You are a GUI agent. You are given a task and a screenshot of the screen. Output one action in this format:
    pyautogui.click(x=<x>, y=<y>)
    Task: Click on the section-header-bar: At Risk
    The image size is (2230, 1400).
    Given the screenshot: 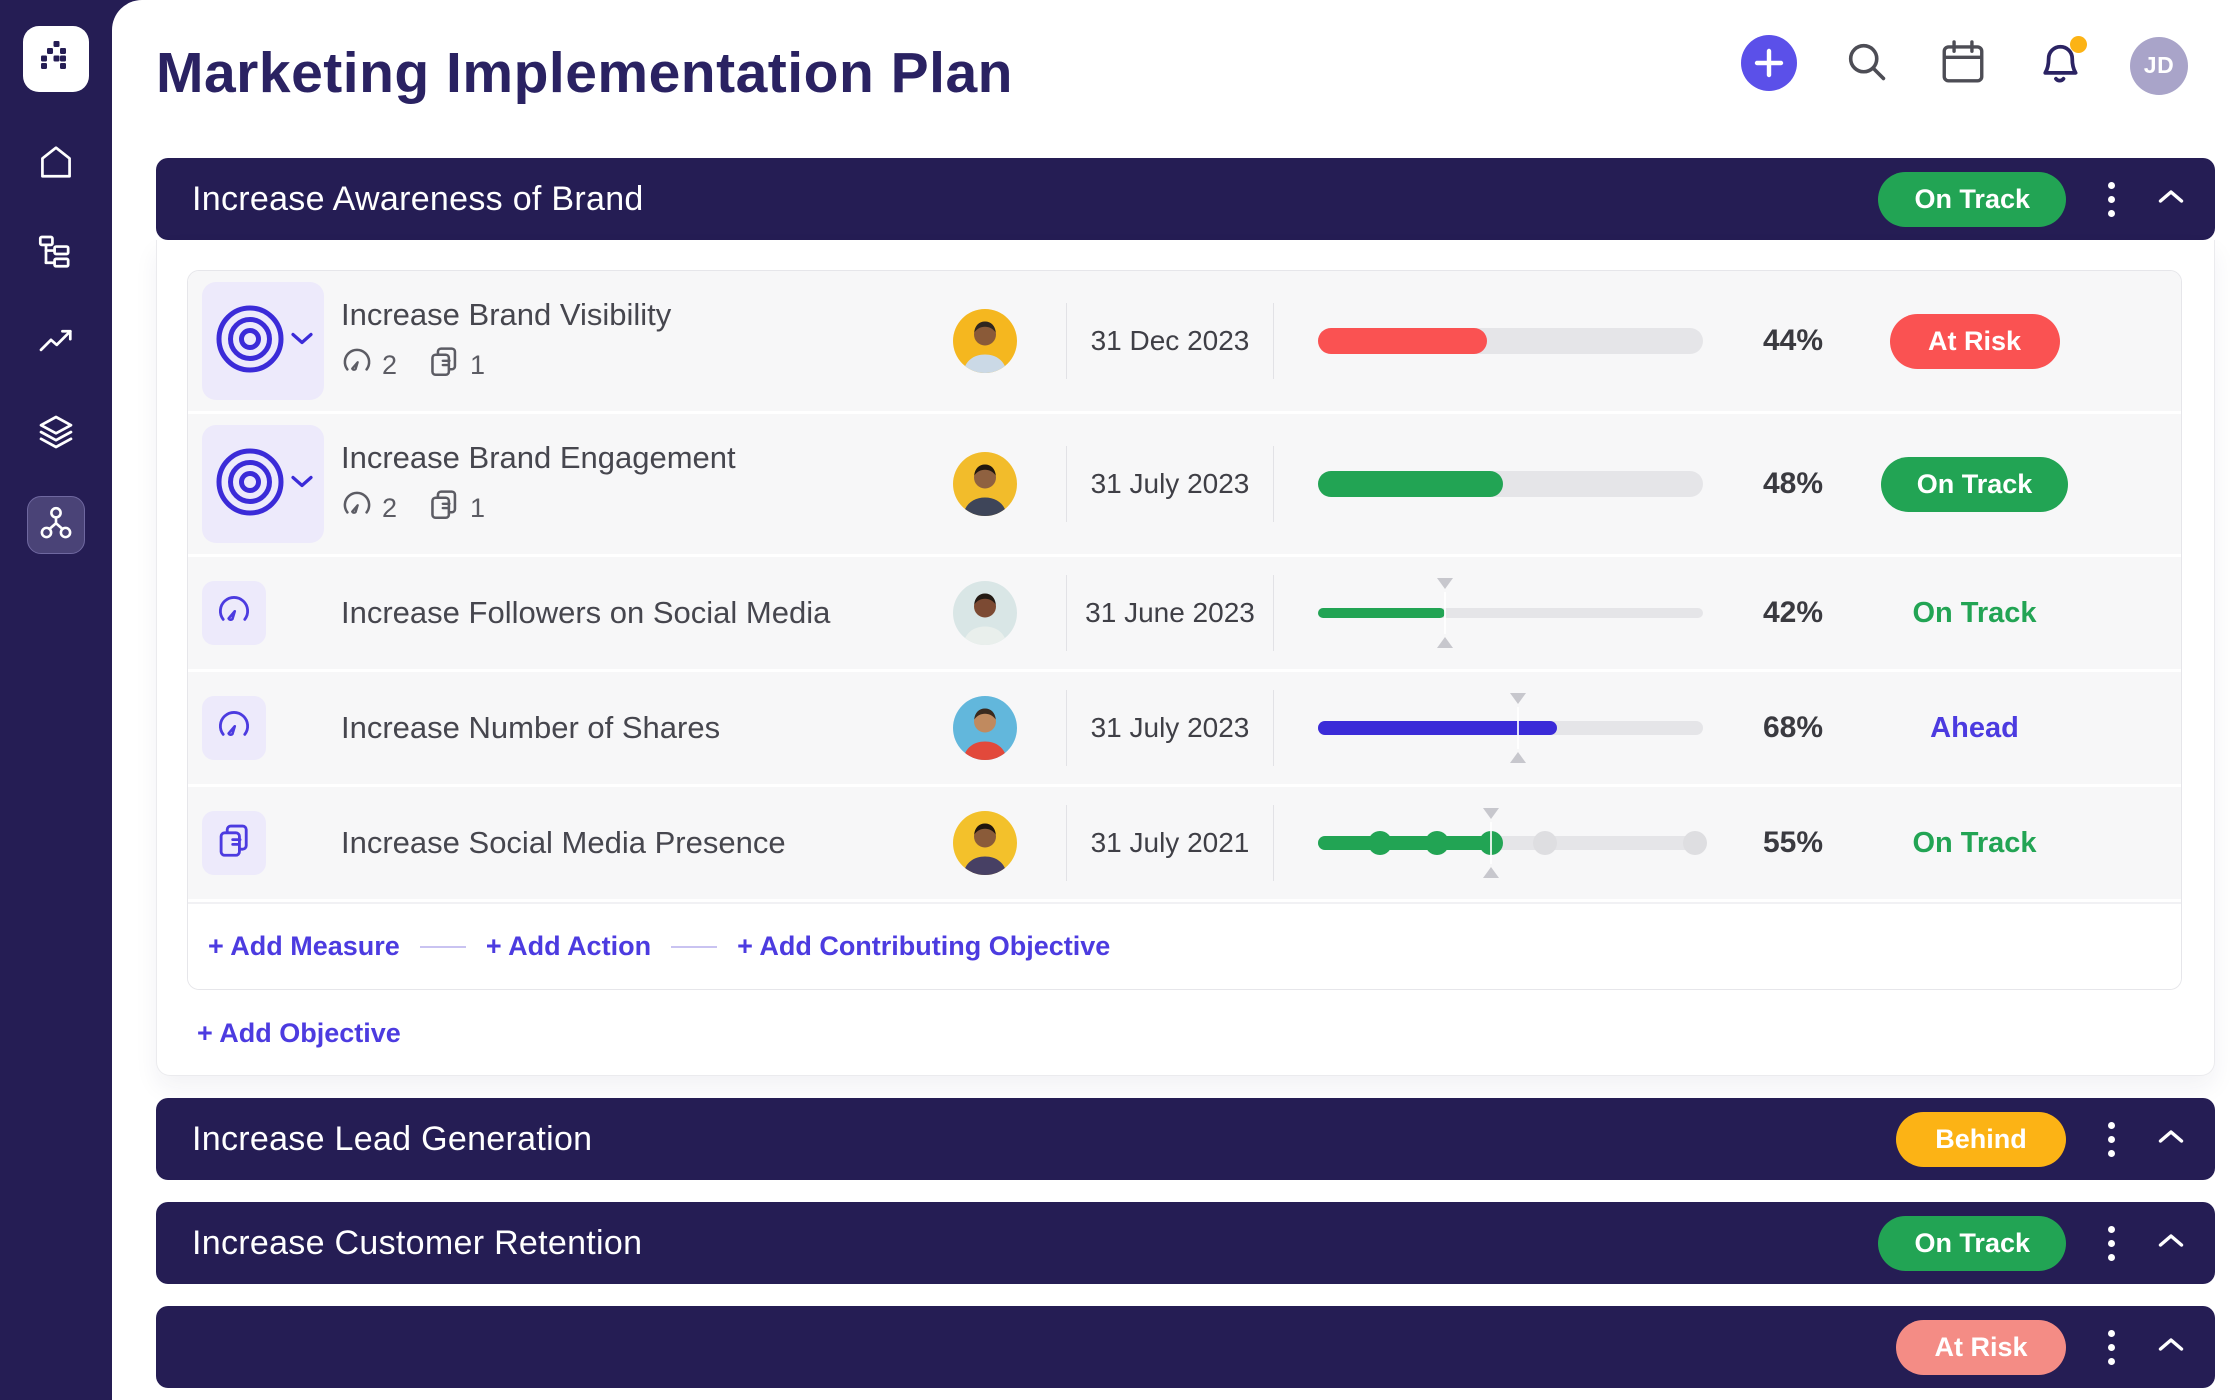 What is the action you would take?
    pyautogui.click(x=1185, y=1347)
    